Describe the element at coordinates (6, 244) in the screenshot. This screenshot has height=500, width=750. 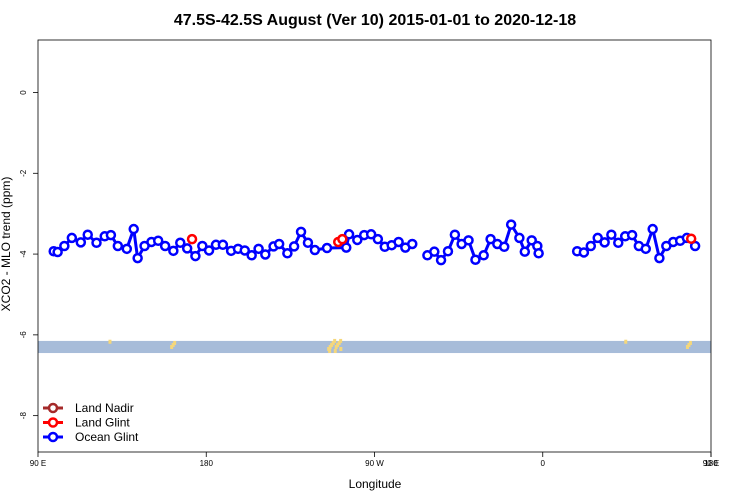
I see `y-axis-label: XCO2 - MLO trend (ppm)` at that location.